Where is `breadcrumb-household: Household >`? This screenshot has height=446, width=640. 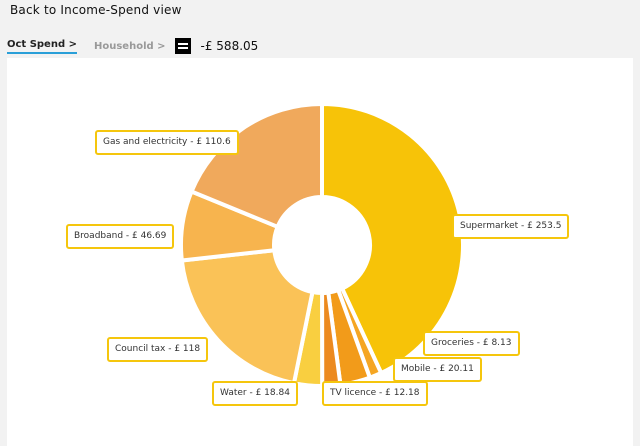
breadcrumb-household: Household > is located at coordinates (129, 46).